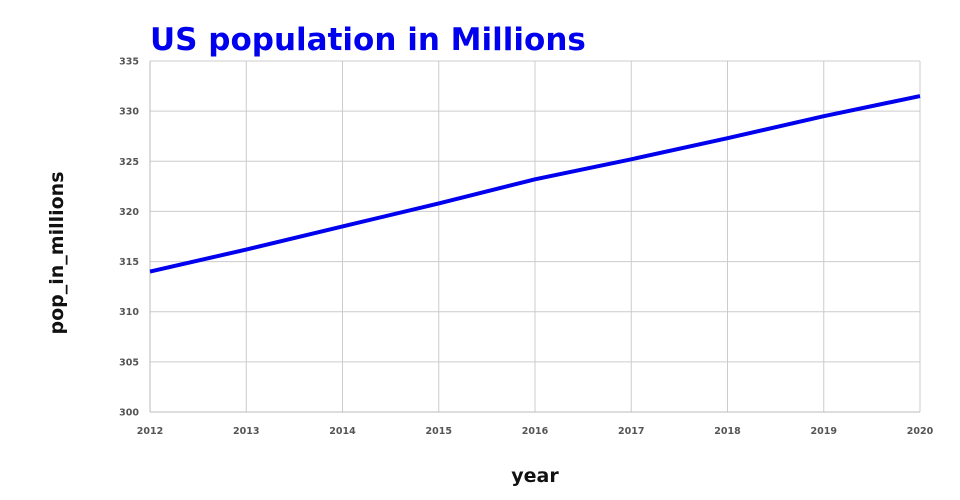 The height and width of the screenshot is (500, 960). Describe the element at coordinates (129, 212) in the screenshot. I see `y-tick-label: 320` at that location.